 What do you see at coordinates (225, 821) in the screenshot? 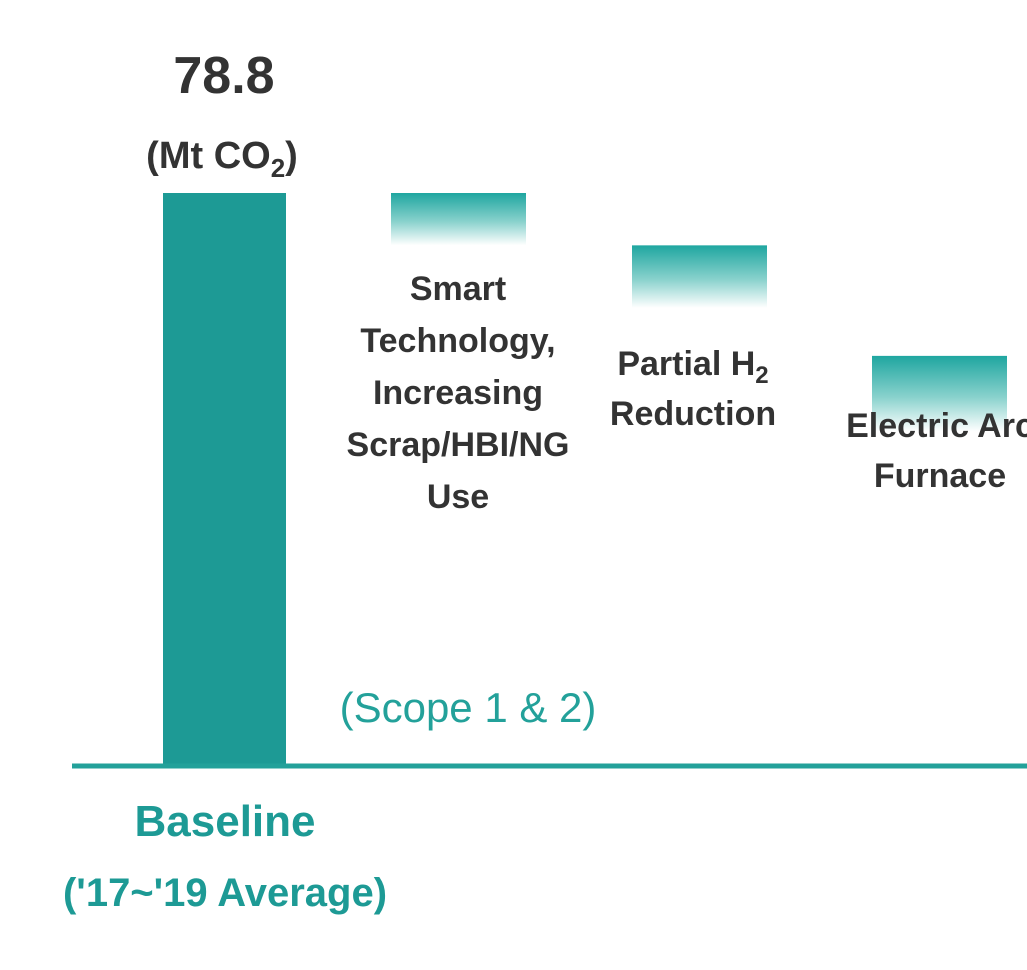
I see `baseline-category-label: Baseline` at bounding box center [225, 821].